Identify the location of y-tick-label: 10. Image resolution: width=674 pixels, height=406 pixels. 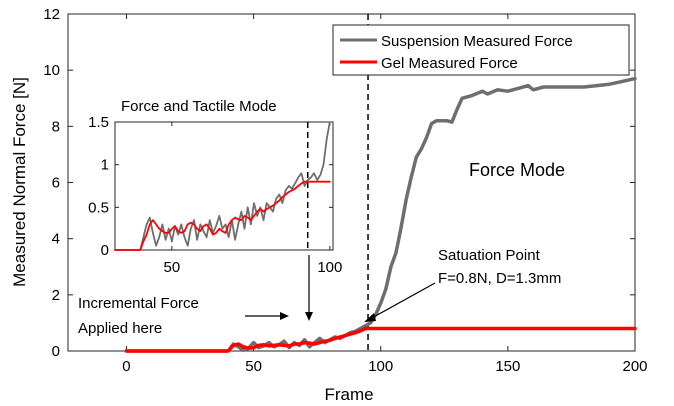
(51, 70).